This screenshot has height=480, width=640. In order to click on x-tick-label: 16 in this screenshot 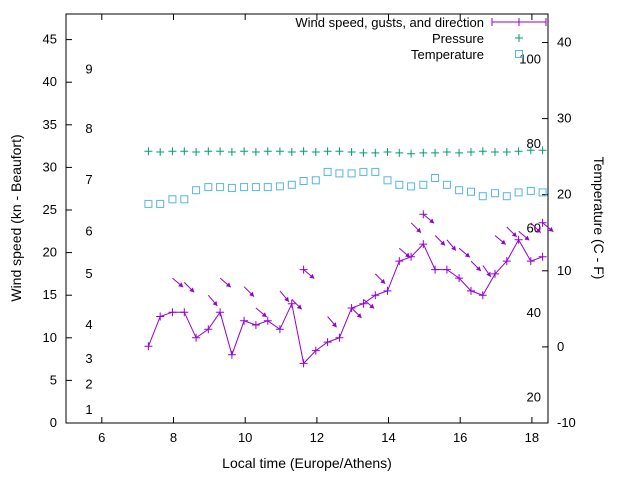, I will do `click(460, 437)`.